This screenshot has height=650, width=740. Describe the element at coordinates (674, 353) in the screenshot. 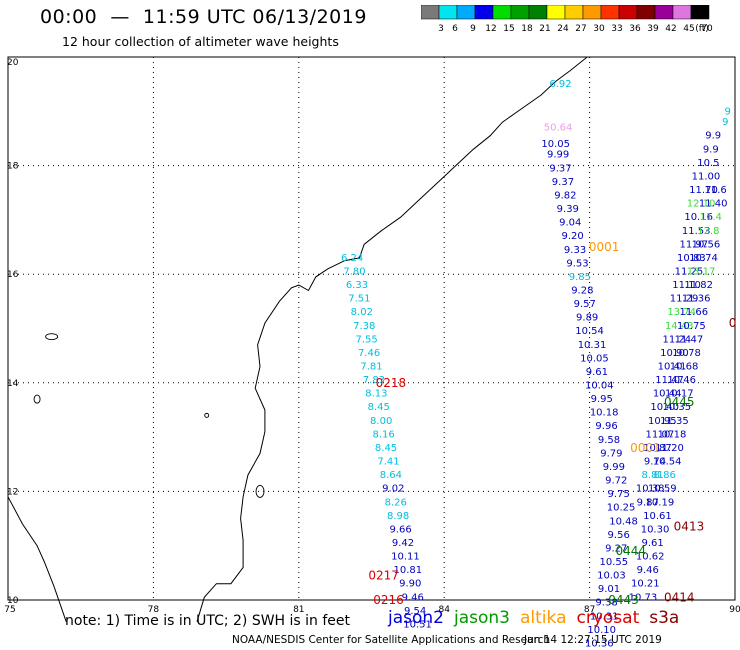

I see `wave-height-value: 10.90` at that location.